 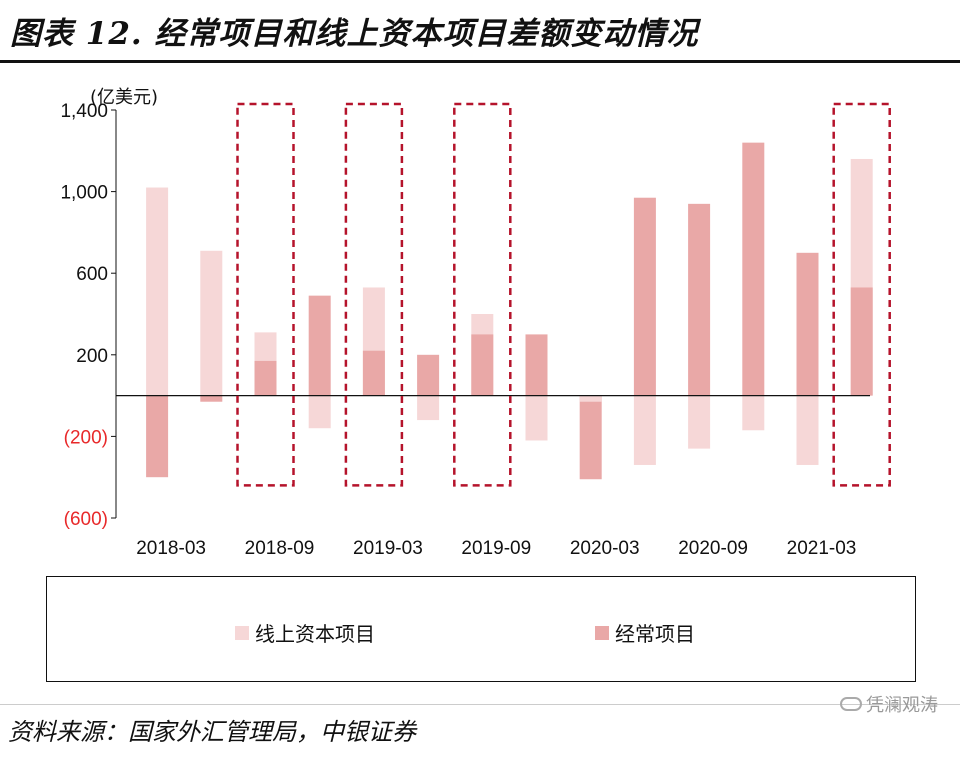 What do you see at coordinates (92, 274) in the screenshot?
I see `y-tick-label: 600` at bounding box center [92, 274].